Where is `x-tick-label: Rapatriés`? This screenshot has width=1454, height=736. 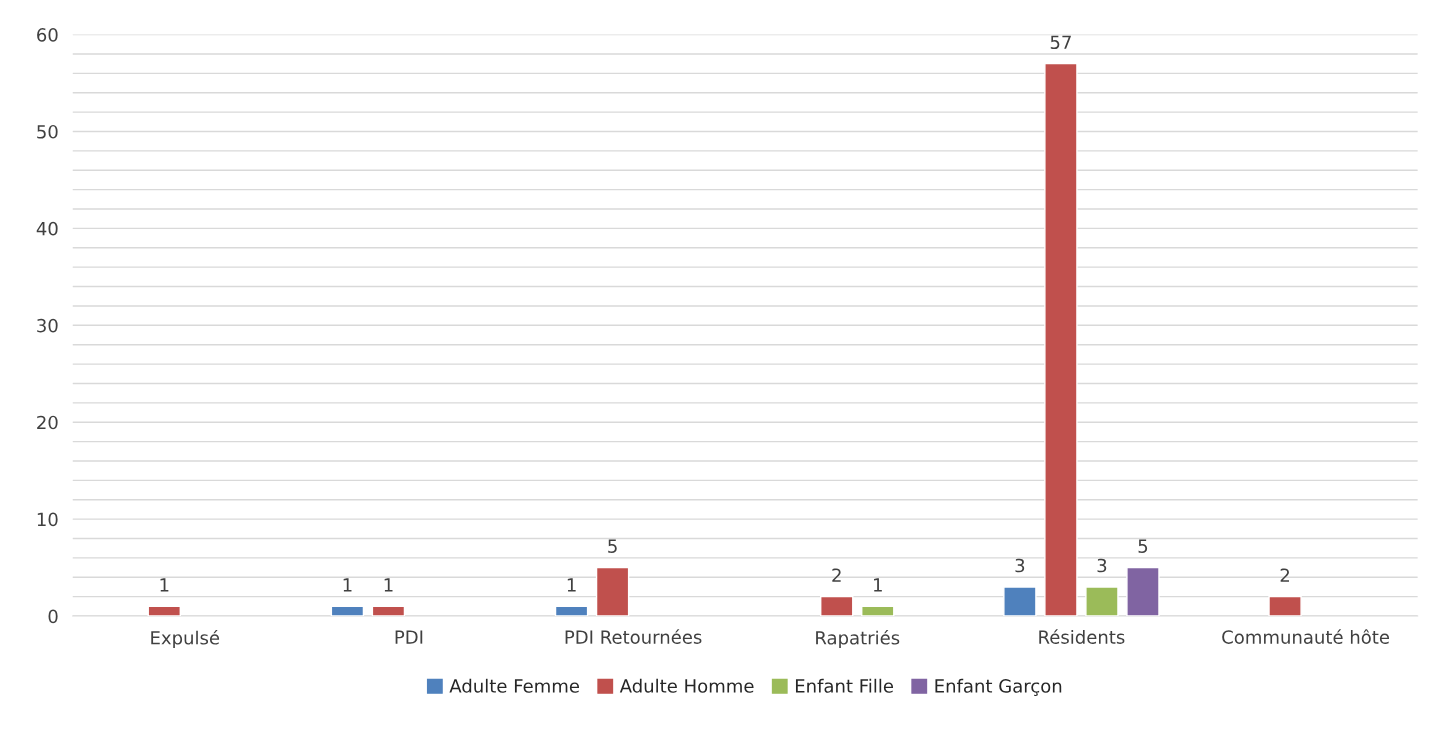
x-tick-label: Rapatriés is located at coordinates (858, 639).